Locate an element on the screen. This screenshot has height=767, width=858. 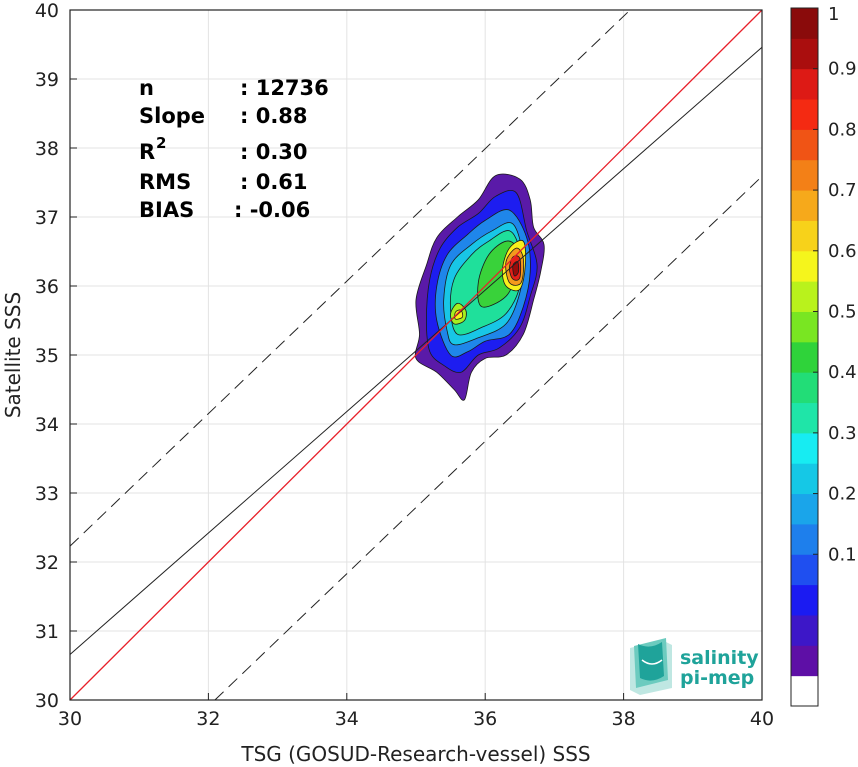
y-tick-label: 32 is located at coordinates (47, 563).